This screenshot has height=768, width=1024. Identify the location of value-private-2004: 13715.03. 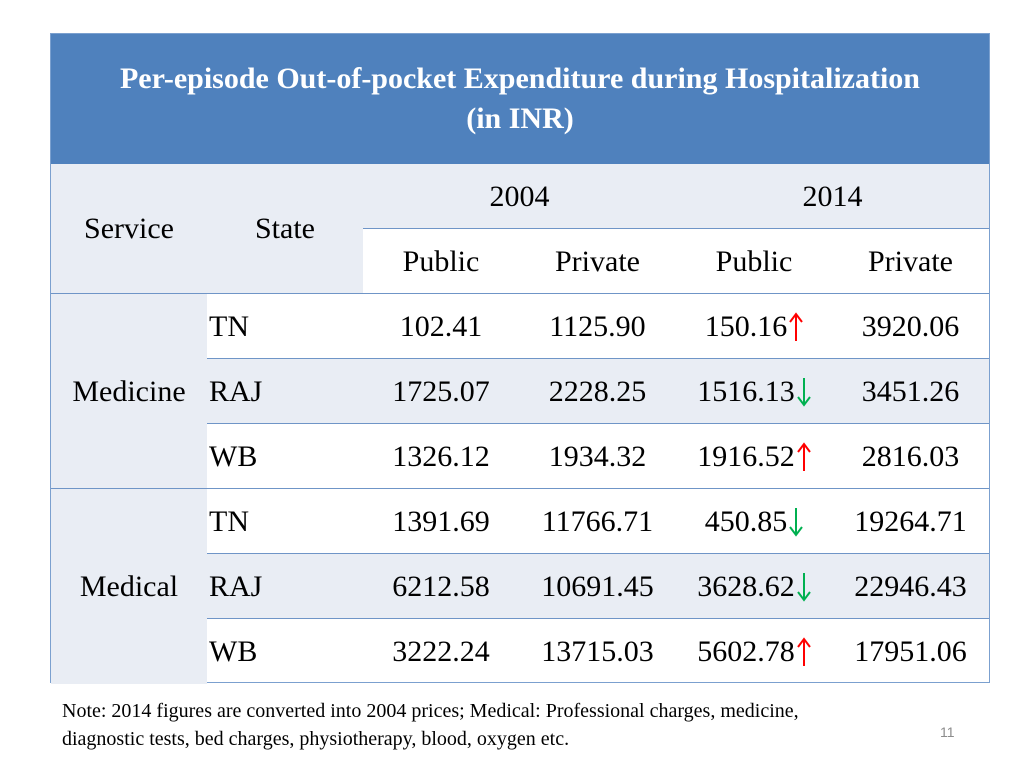
(597, 651).